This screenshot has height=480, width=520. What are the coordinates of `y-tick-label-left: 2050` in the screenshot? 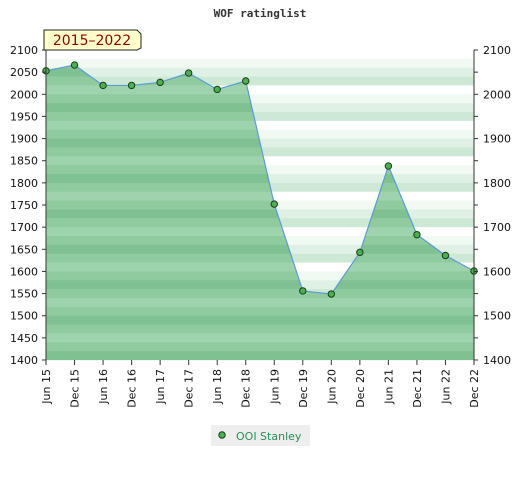 It's located at (24, 72).